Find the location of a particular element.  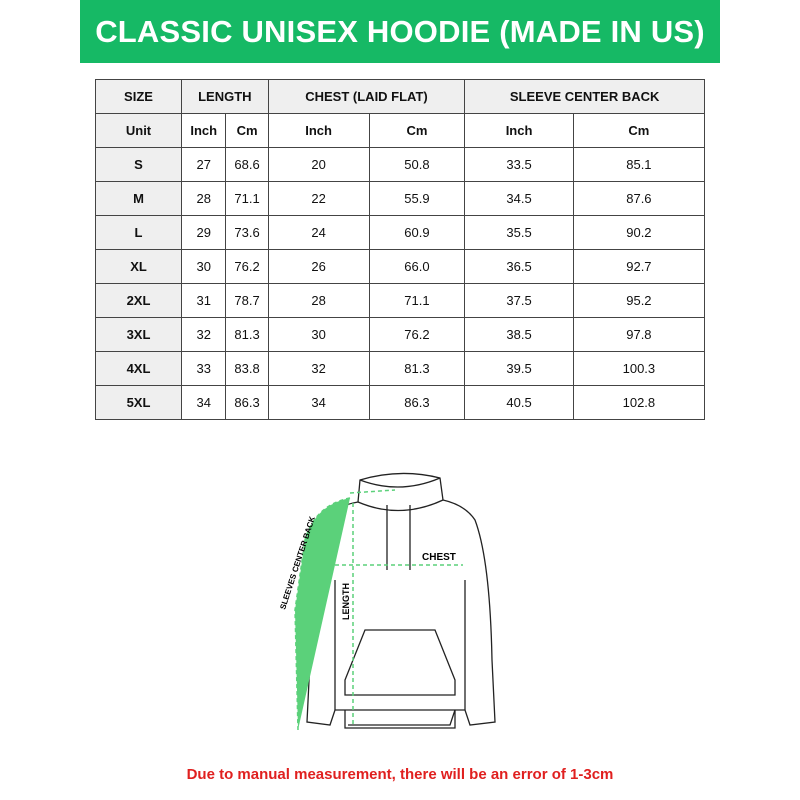

collar-arrow is located at coordinates (372, 491).